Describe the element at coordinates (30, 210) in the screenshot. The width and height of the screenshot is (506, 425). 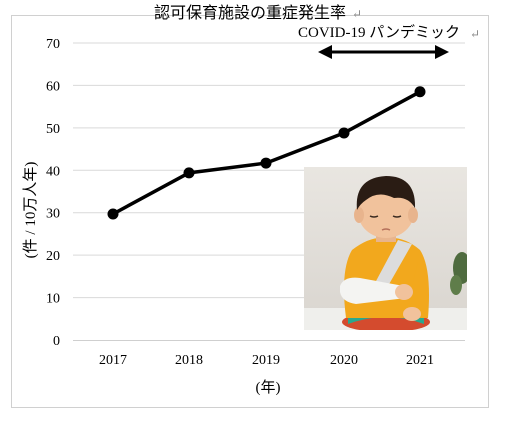
I see `y-axis-label: (件 / 10万人年)` at that location.